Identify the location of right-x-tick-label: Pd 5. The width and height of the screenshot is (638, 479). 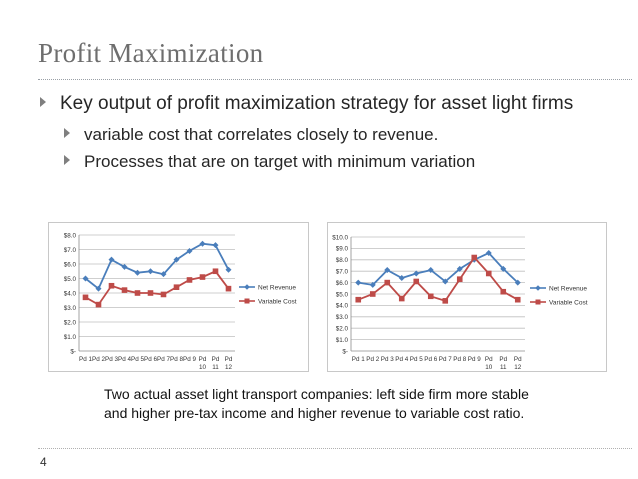
(416, 359).